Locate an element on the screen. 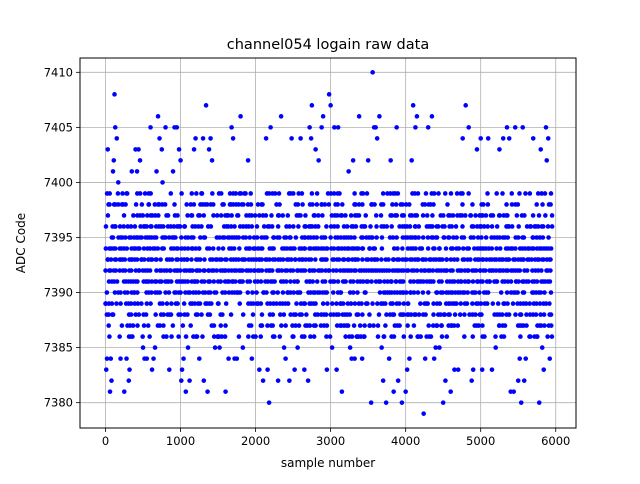 The height and width of the screenshot is (484, 640). x-axis-label: sample number is located at coordinates (328, 463).